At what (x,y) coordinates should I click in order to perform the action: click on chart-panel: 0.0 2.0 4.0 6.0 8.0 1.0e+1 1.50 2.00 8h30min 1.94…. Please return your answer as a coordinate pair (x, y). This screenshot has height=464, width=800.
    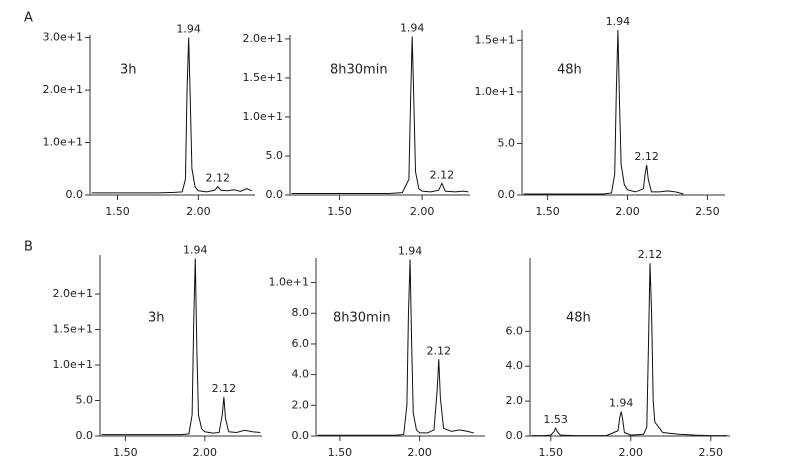
    Looking at the image, I should click on (377, 352).